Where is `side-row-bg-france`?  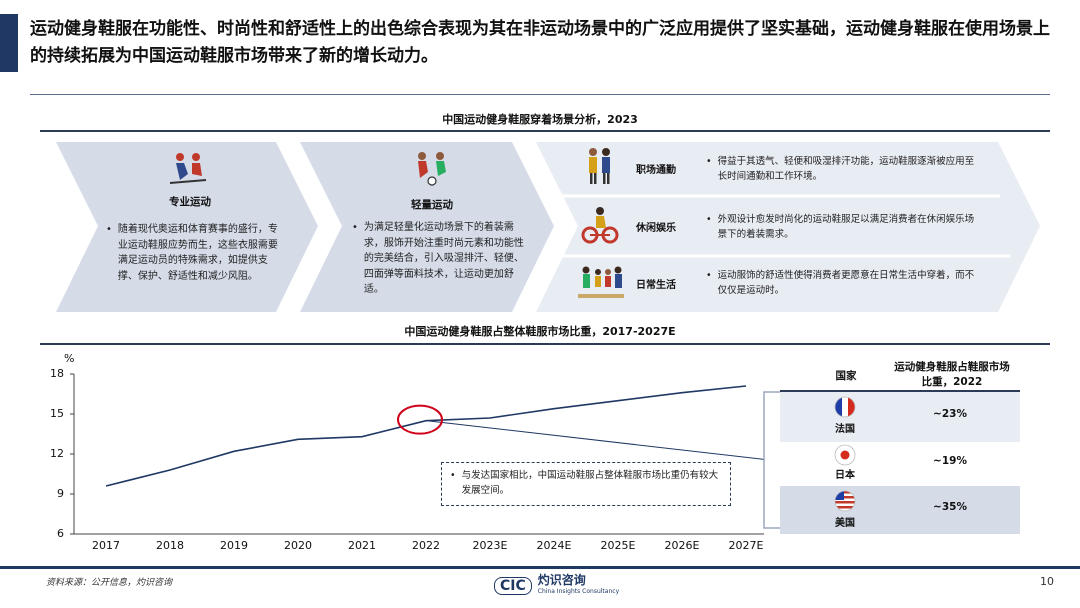 side-row-bg-france is located at coordinates (900, 417).